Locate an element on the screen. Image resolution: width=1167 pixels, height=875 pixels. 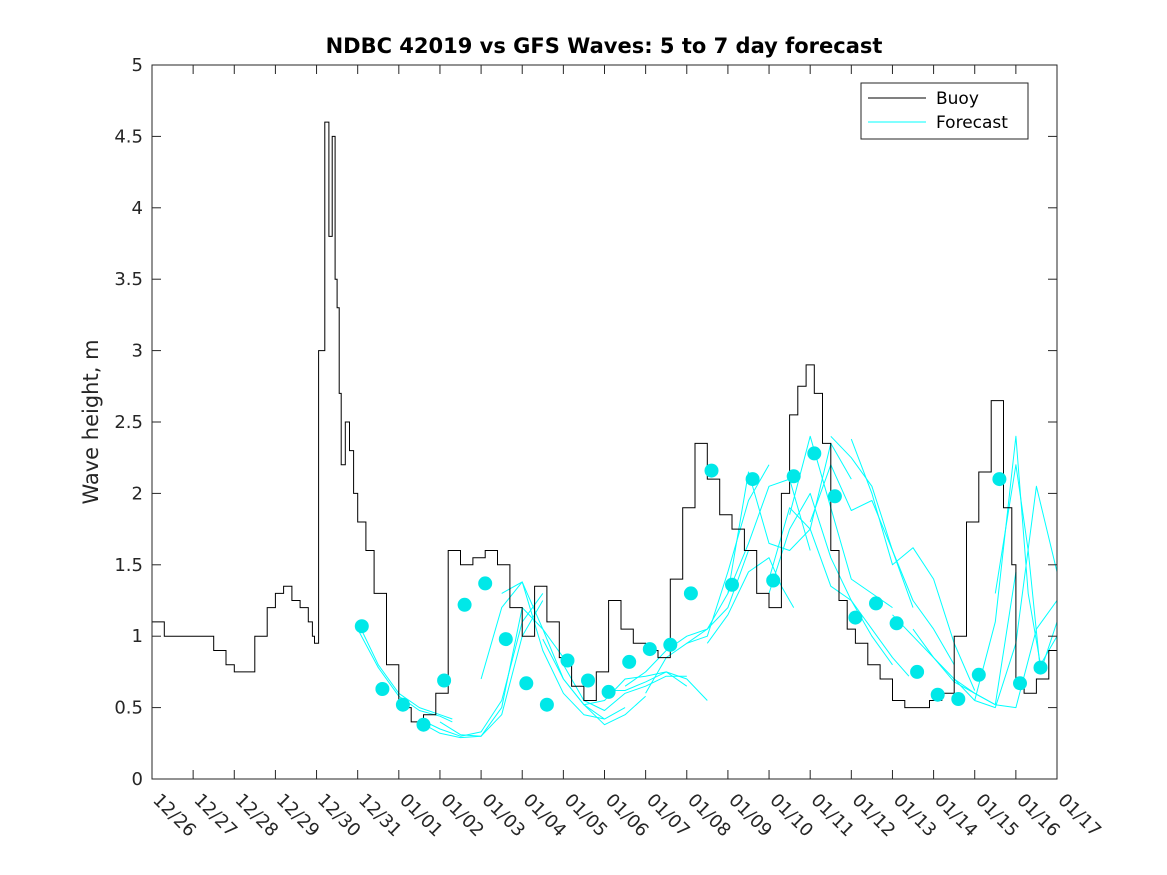
y-tick-label-7: 3.5 is located at coordinates (128, 279).